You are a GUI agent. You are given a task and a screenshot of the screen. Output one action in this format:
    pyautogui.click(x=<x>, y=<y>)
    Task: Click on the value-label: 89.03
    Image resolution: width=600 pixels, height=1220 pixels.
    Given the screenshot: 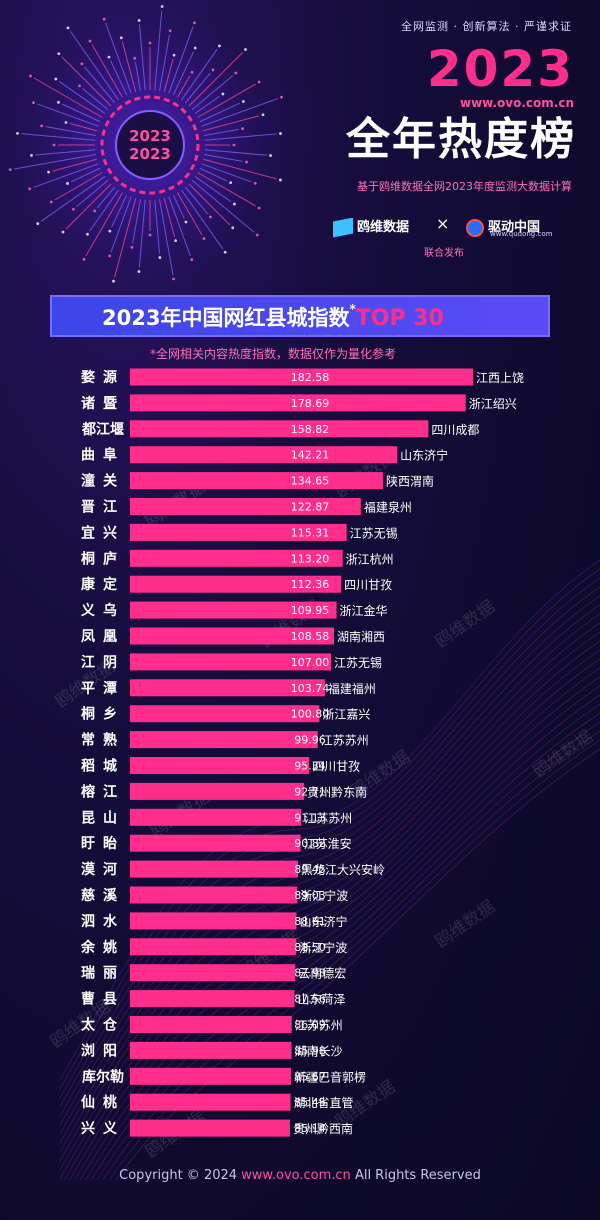 What is the action you would take?
    pyautogui.click(x=310, y=895)
    